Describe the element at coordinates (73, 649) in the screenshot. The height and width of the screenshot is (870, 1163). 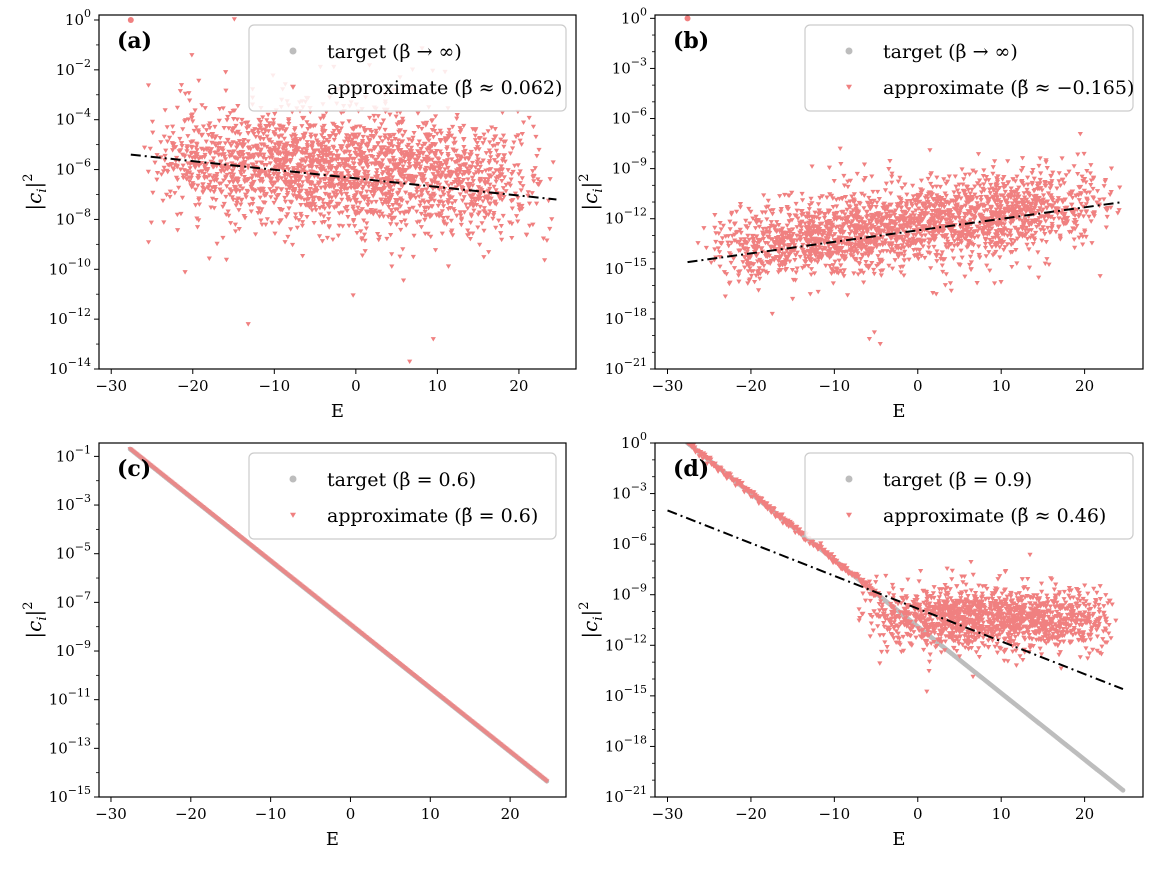
I see `y-tick-label: 10⁻⁹` at that location.